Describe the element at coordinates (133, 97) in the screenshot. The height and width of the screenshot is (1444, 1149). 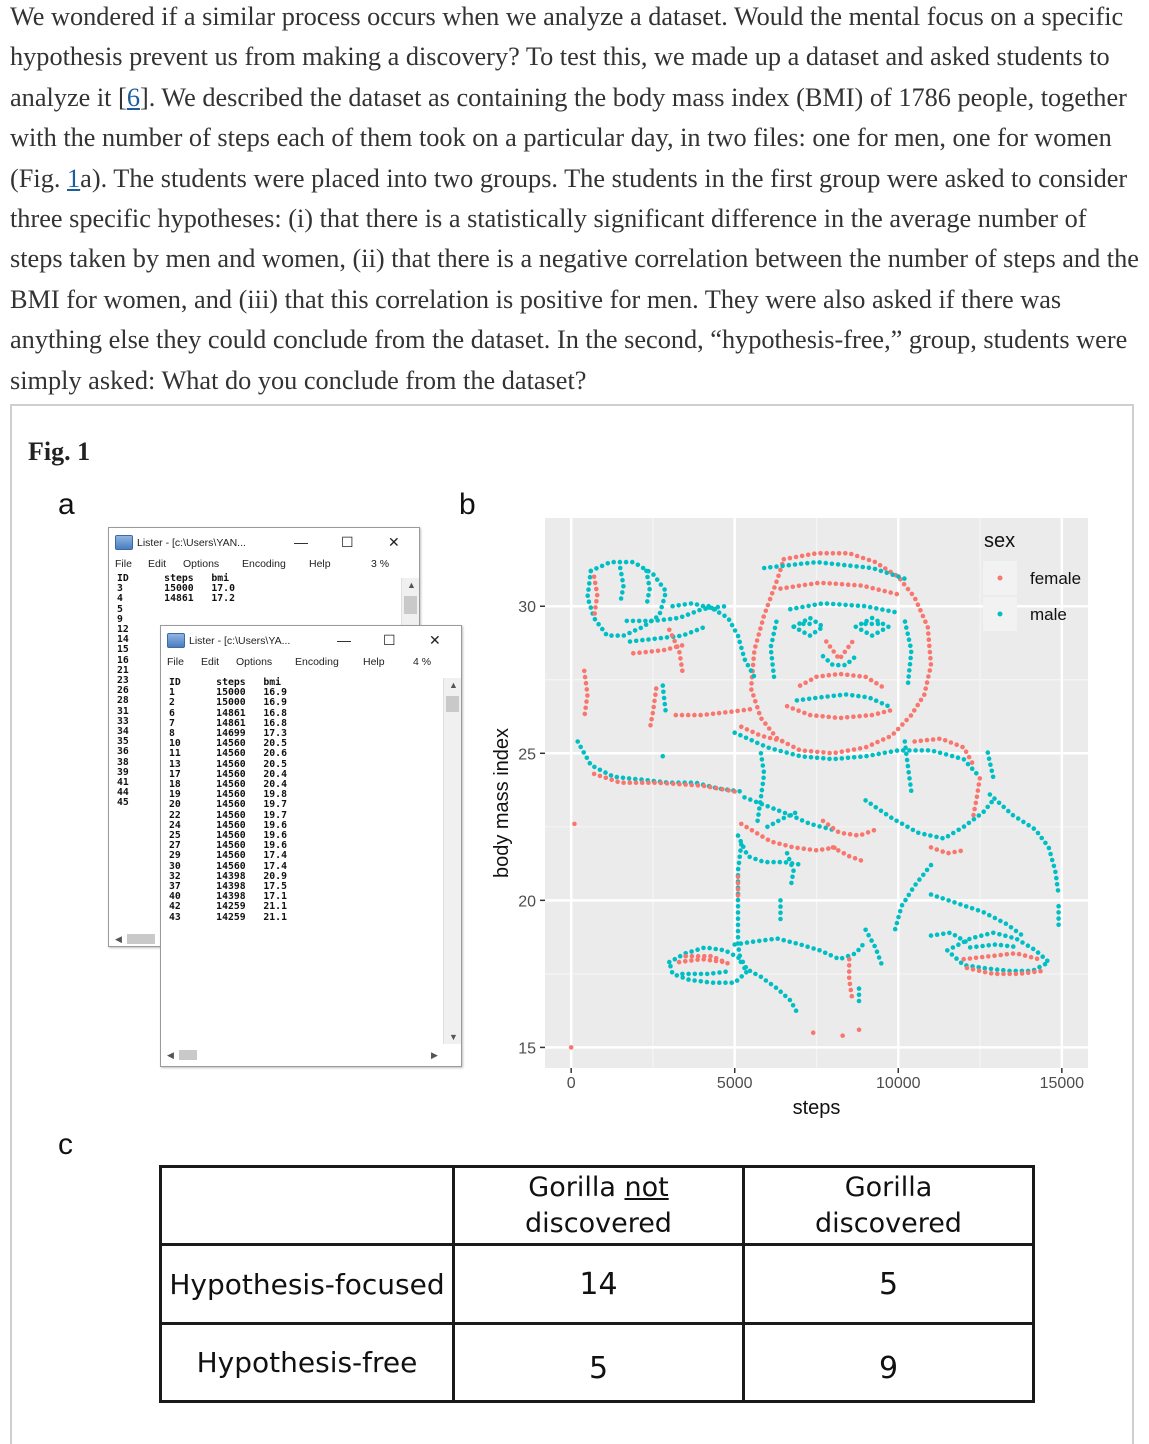
I see `reference-link-6: 6` at that location.